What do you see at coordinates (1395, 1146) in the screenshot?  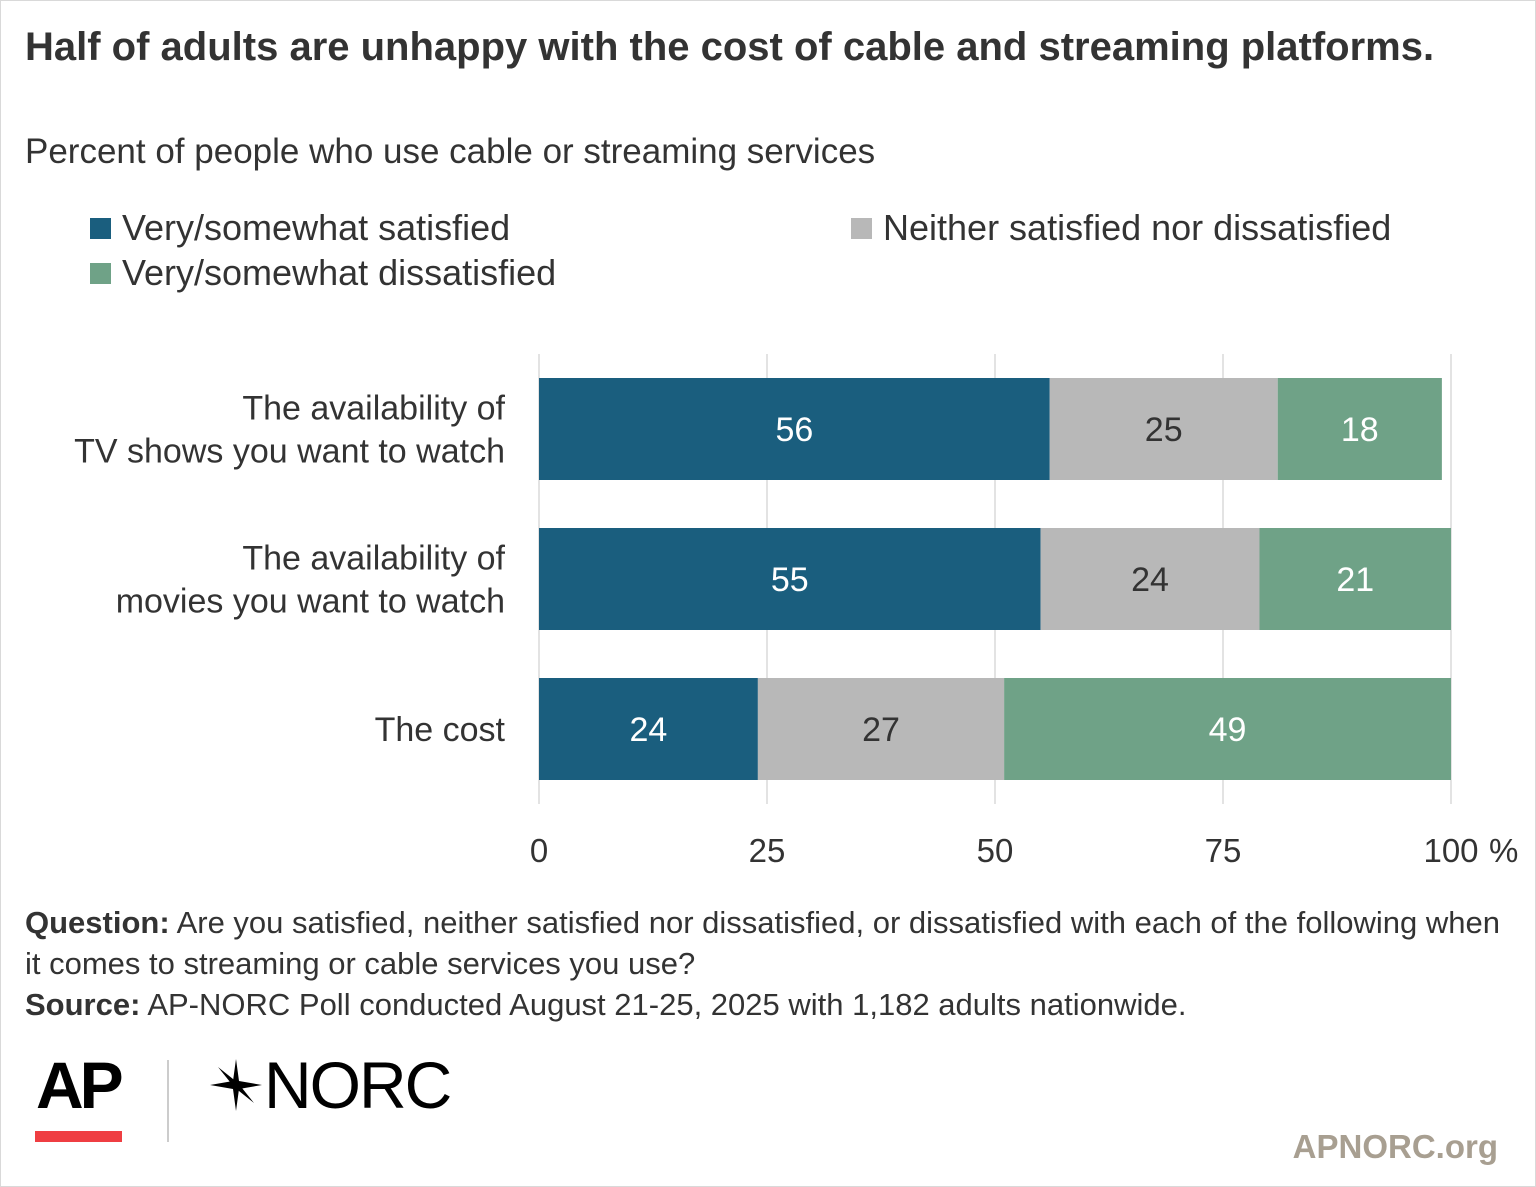 I see `site-link: APNORC.org` at bounding box center [1395, 1146].